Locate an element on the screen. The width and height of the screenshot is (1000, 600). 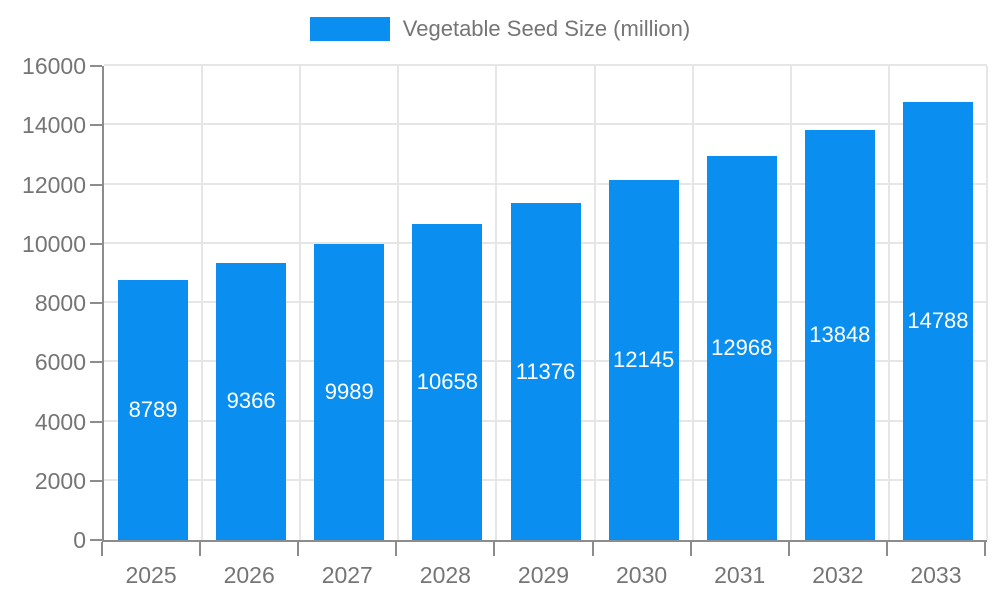
bar: 12145 is located at coordinates (643, 360).